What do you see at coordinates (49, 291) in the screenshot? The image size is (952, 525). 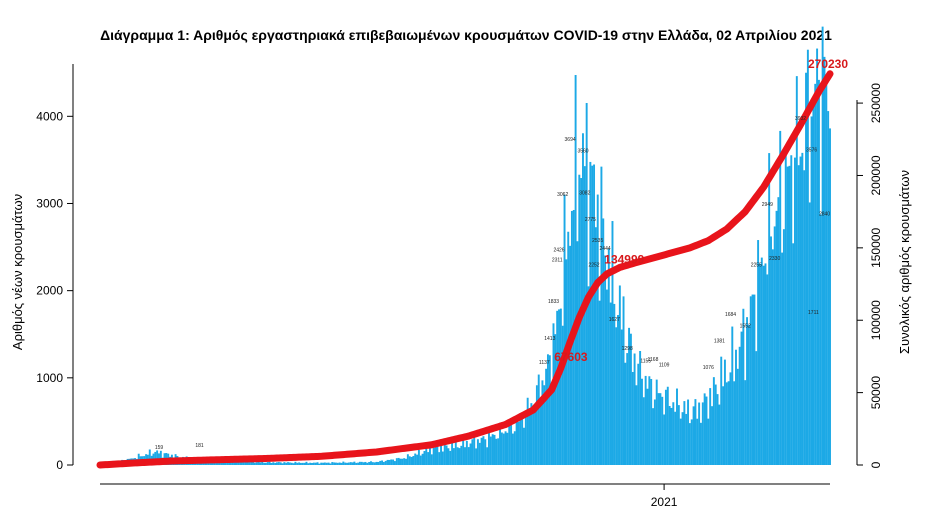 I see `left-y-tick-label: 2000` at bounding box center [49, 291].